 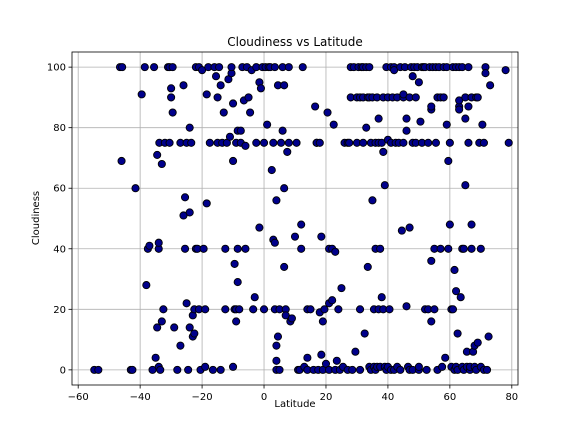 I want to click on x-tick-label: 40, so click(x=388, y=397).